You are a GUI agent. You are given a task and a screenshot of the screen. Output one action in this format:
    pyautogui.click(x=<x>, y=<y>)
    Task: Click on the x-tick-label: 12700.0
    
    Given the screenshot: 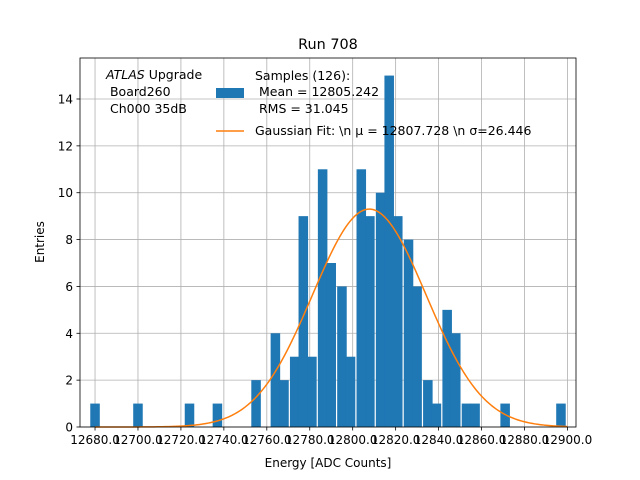 What is the action you would take?
    pyautogui.click(x=138, y=440)
    